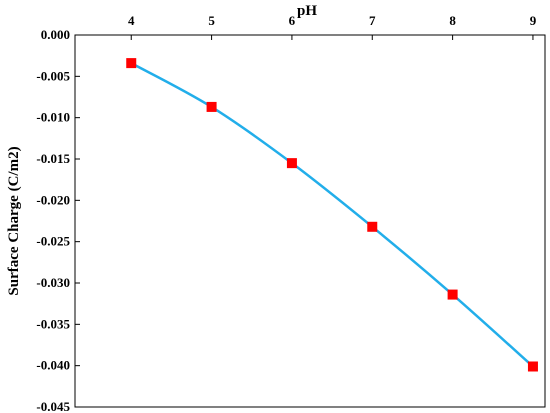  What do you see at coordinates (131, 20) in the screenshot?
I see `x-tick-label: 4` at bounding box center [131, 20].